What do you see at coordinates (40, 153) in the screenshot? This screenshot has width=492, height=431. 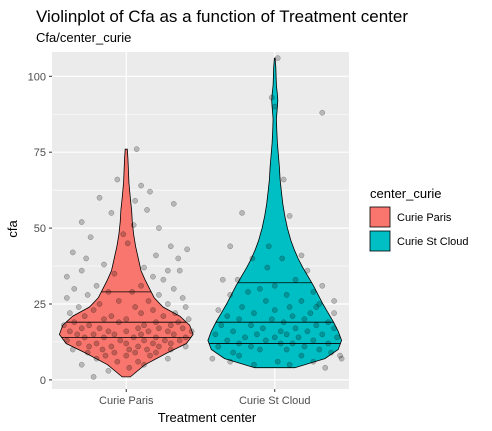 I see `y-tick-label: 75` at bounding box center [40, 153].